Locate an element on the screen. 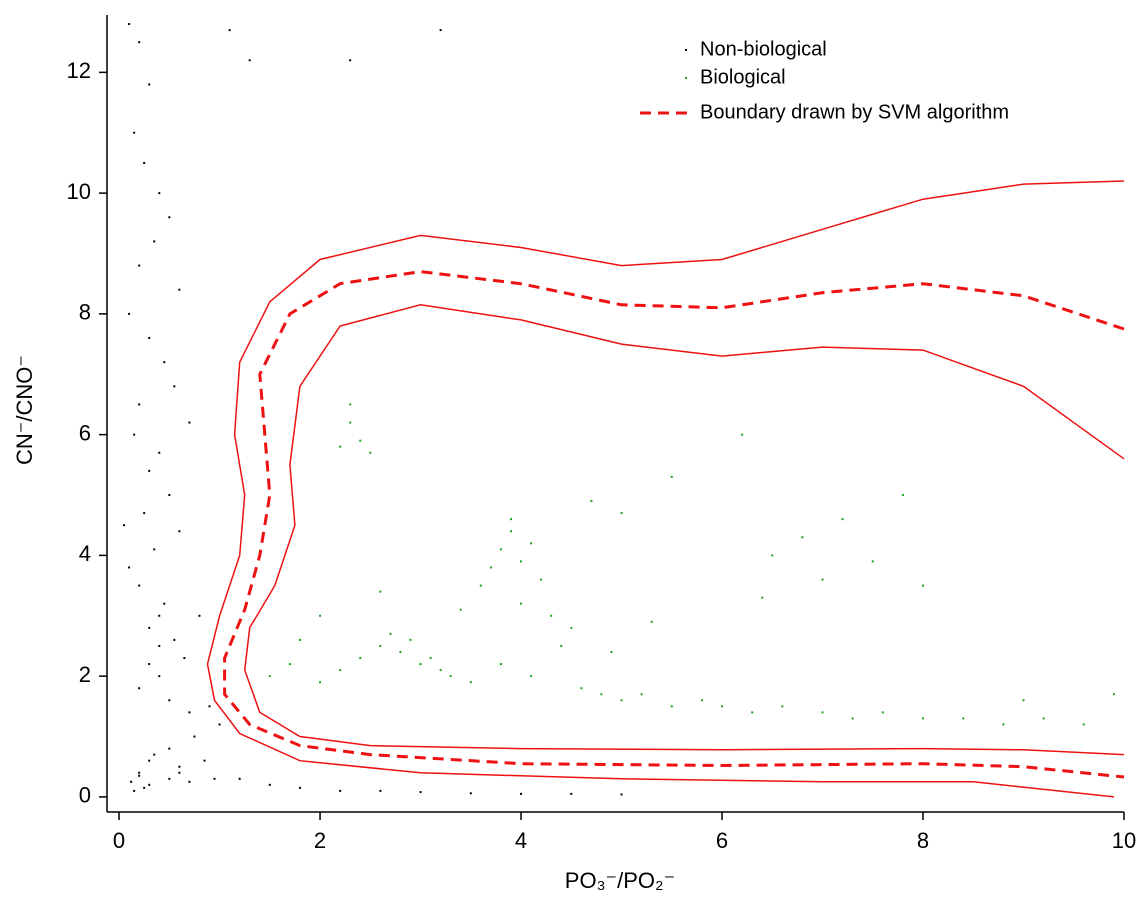 The width and height of the screenshot is (1143, 904). y-tick-label: 8 is located at coordinates (85, 312).